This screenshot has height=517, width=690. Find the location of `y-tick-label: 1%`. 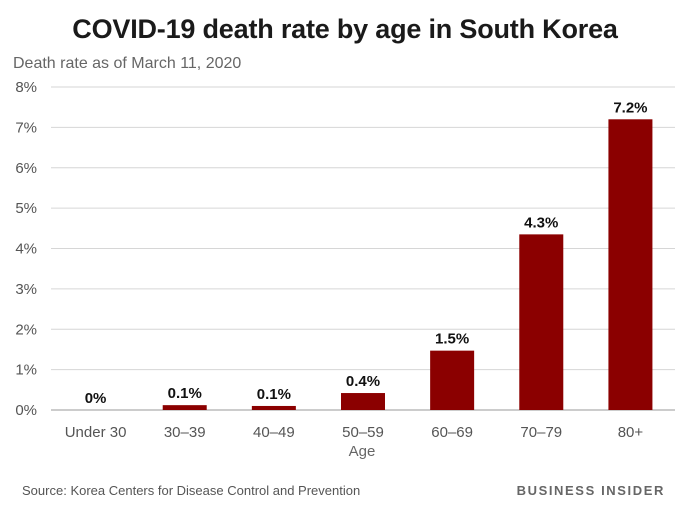

y-tick-label: 1% is located at coordinates (26, 370).